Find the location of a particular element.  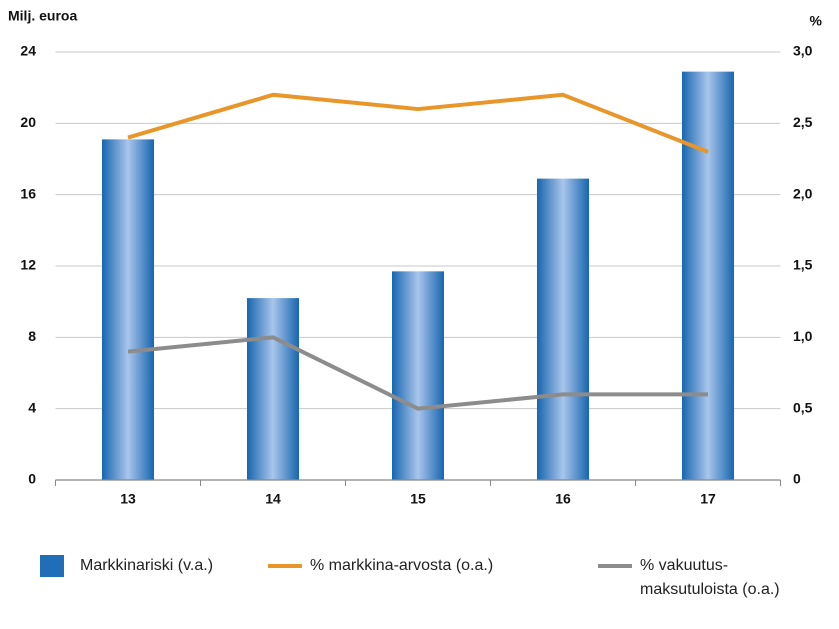

y2-tick-label: 0 is located at coordinates (797, 479).